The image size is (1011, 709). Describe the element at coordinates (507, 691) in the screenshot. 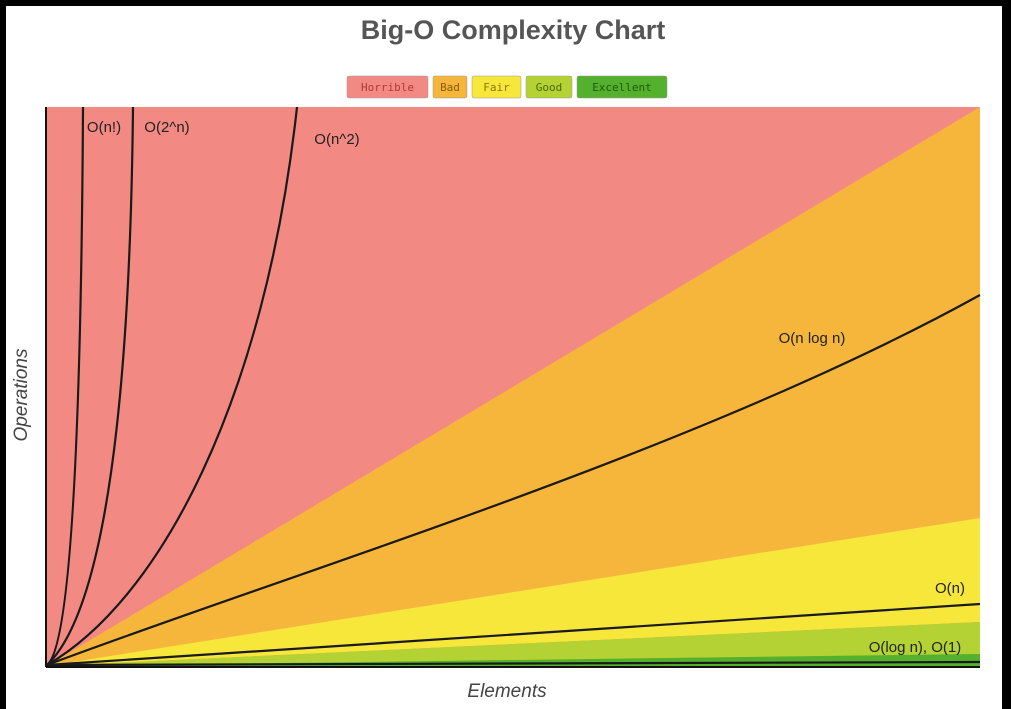

I see `x-axis-label: Elements` at that location.